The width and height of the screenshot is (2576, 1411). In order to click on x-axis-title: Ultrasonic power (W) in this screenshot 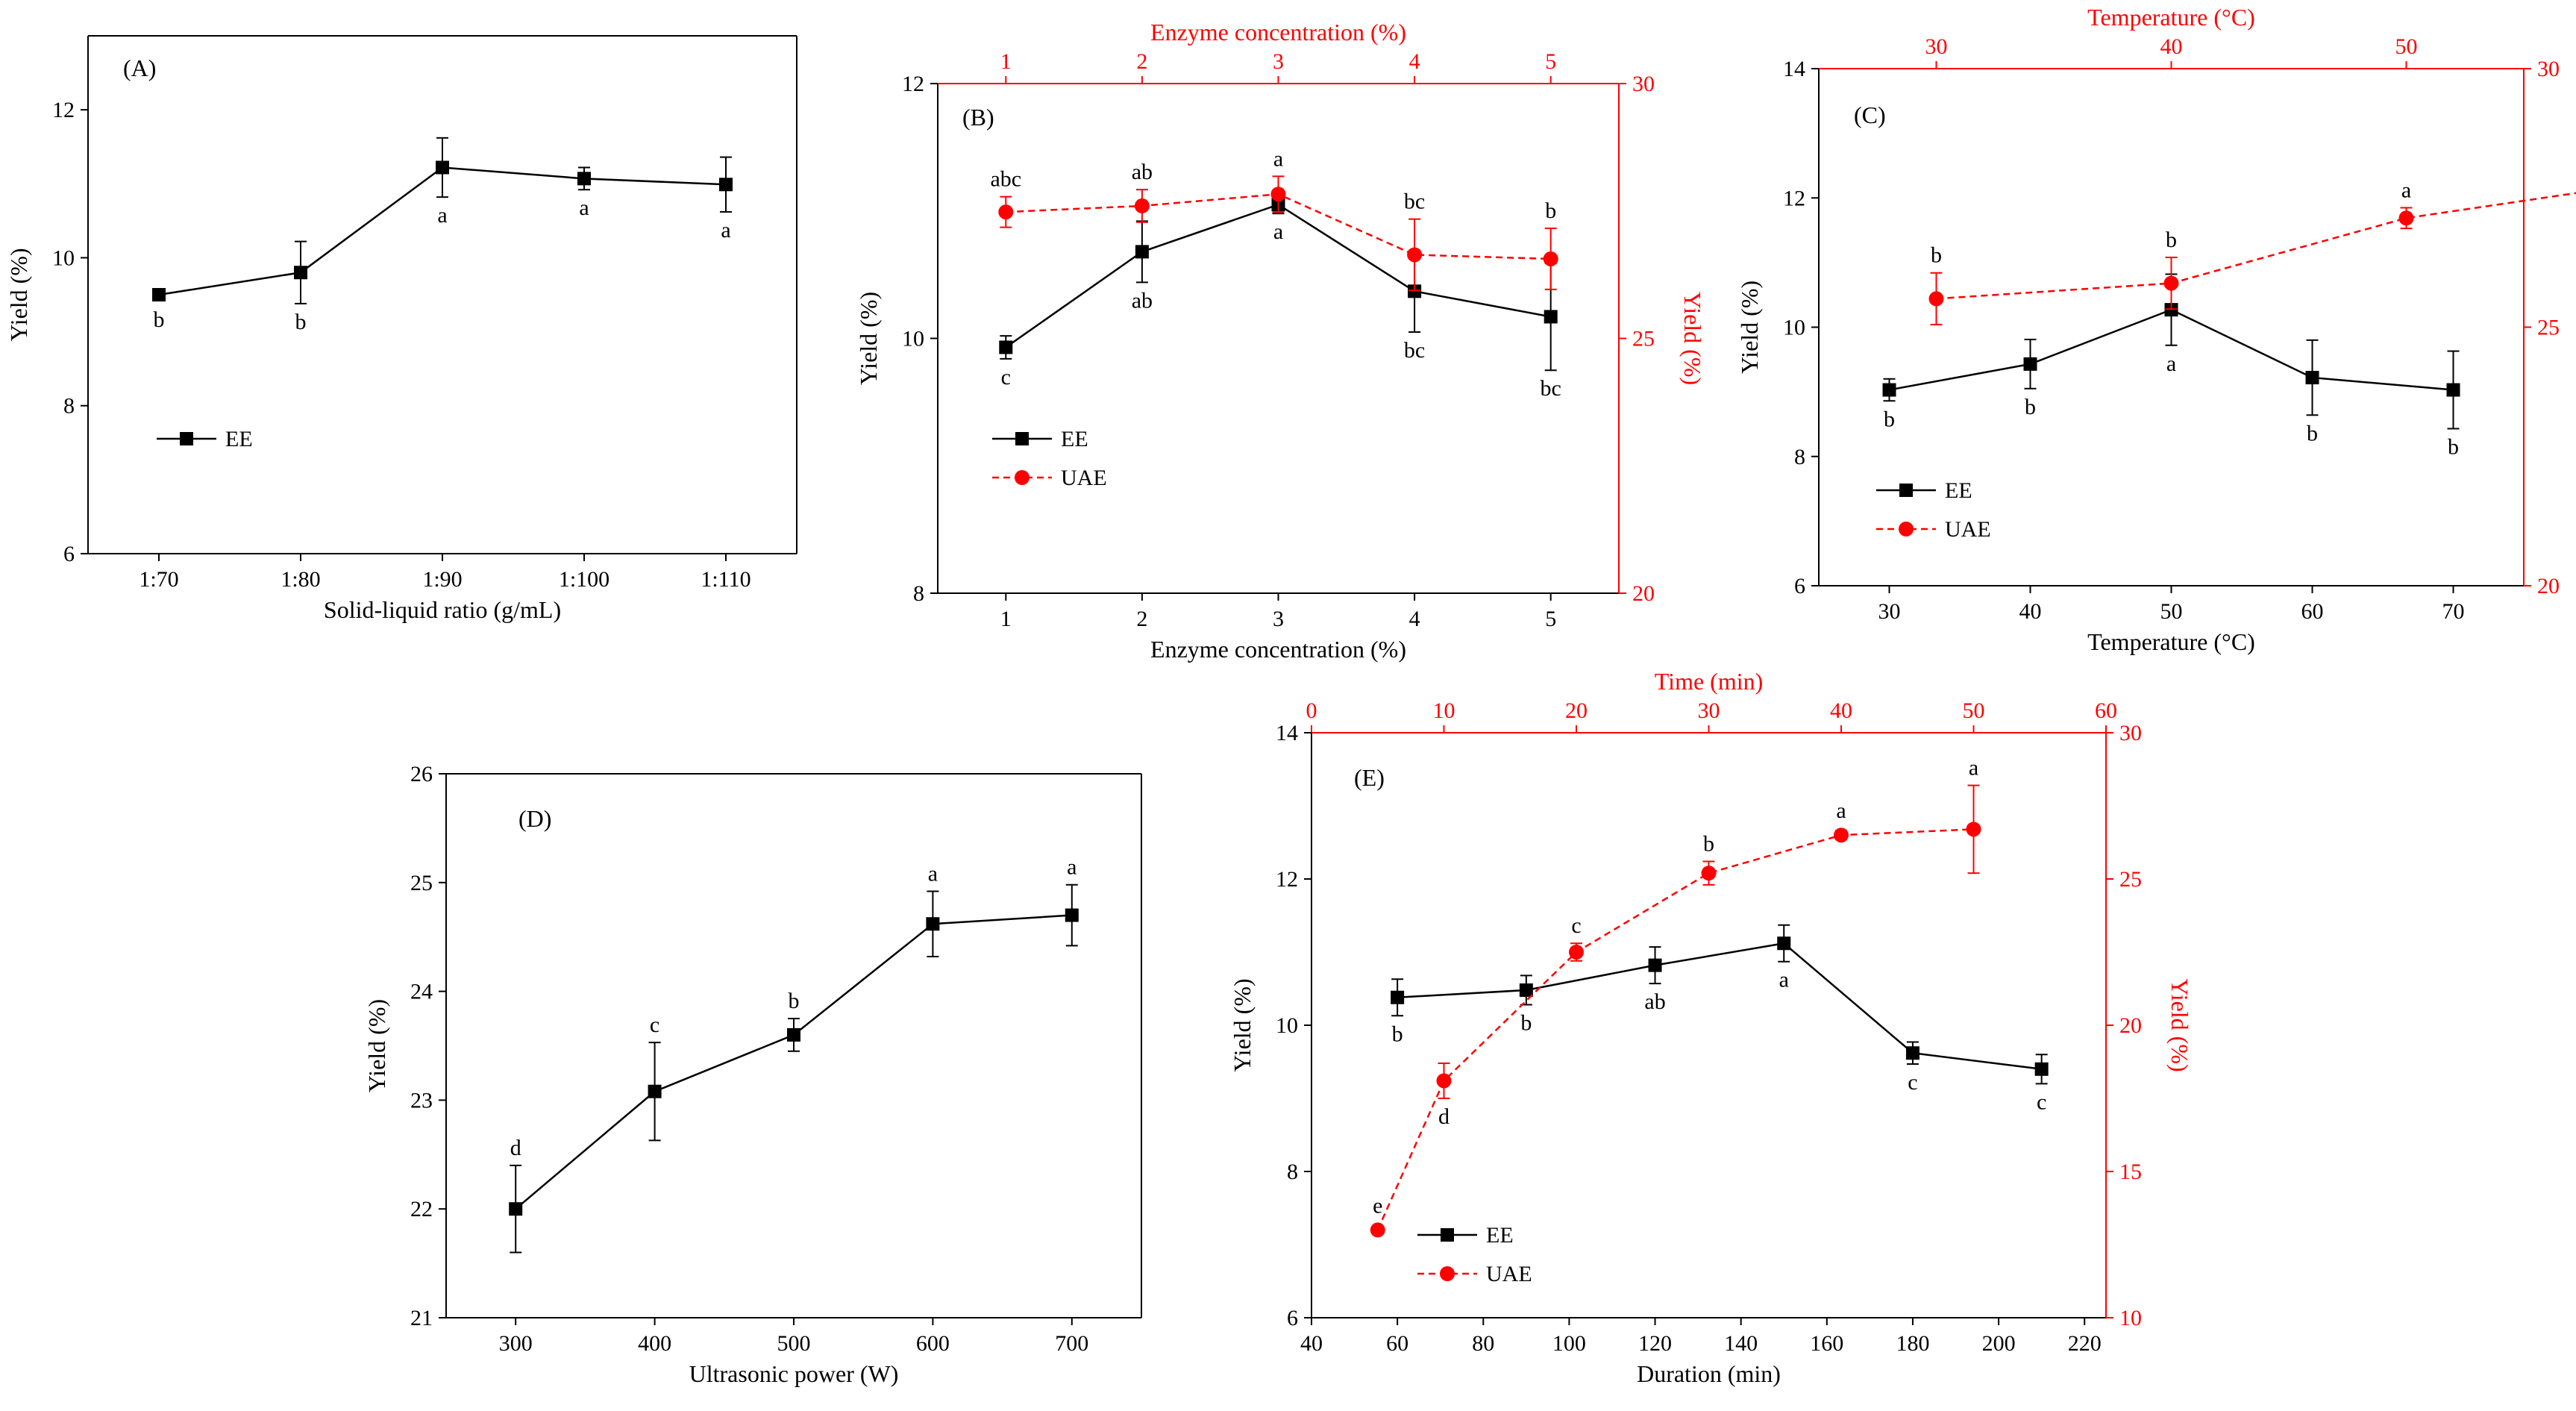, I will do `click(794, 1373)`.